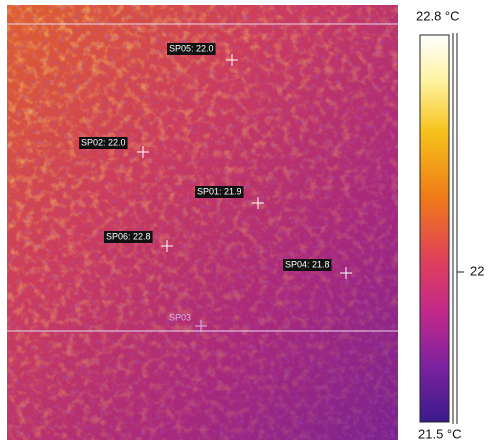  I want to click on spot-label: SP05: 22.0, so click(191, 48).